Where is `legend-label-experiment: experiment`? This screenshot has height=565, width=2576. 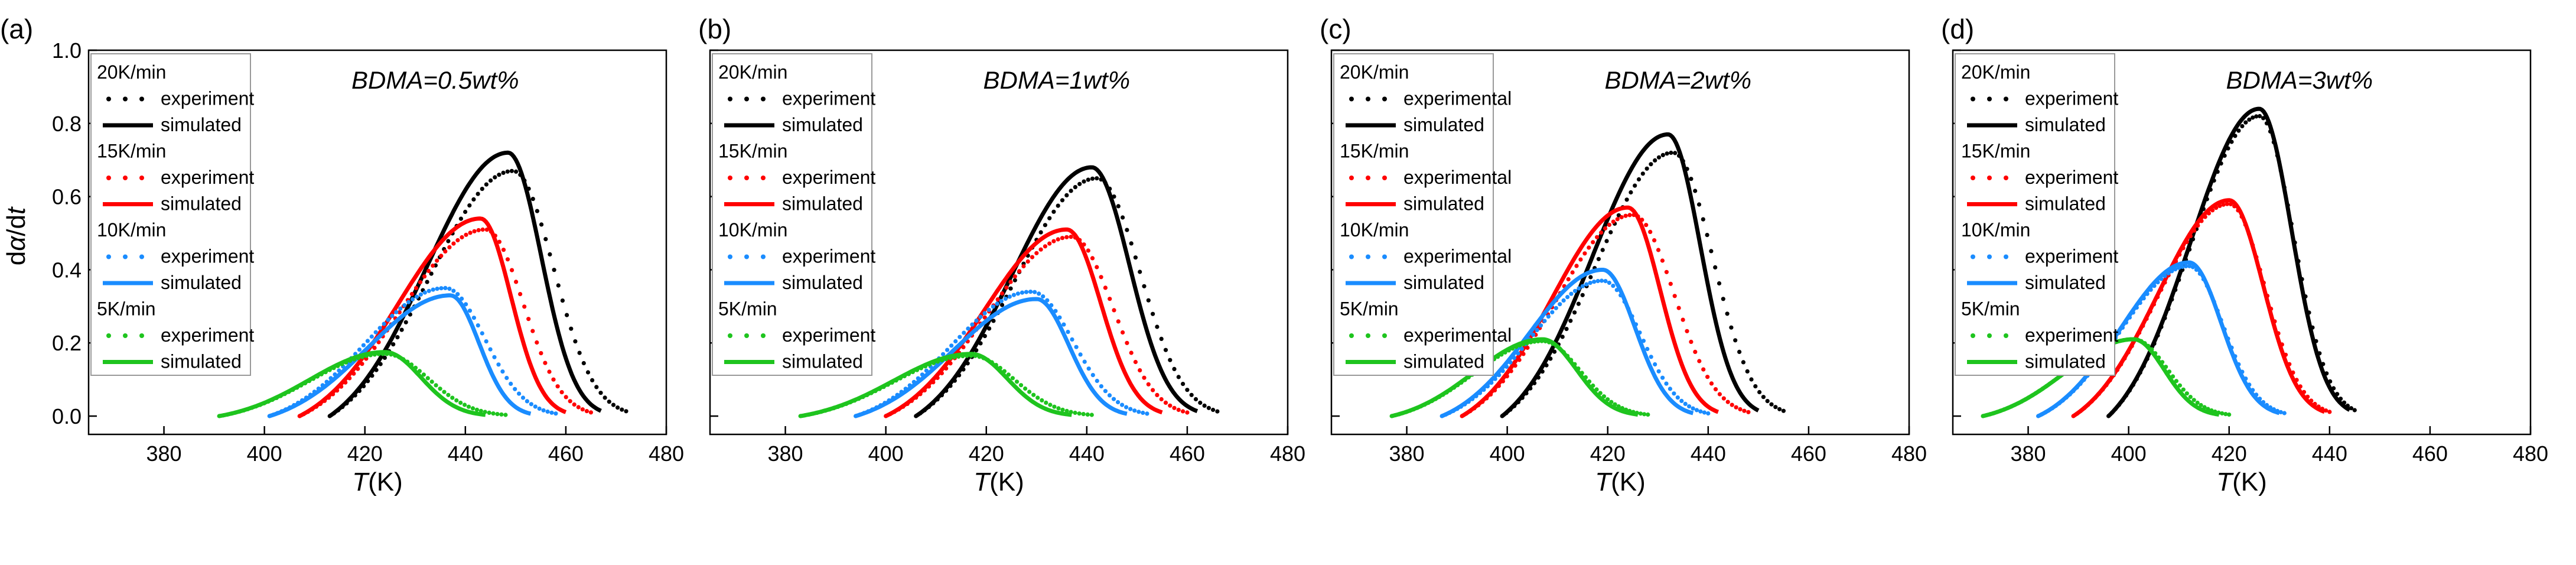
legend-label-experiment: experiment is located at coordinates (2071, 177).